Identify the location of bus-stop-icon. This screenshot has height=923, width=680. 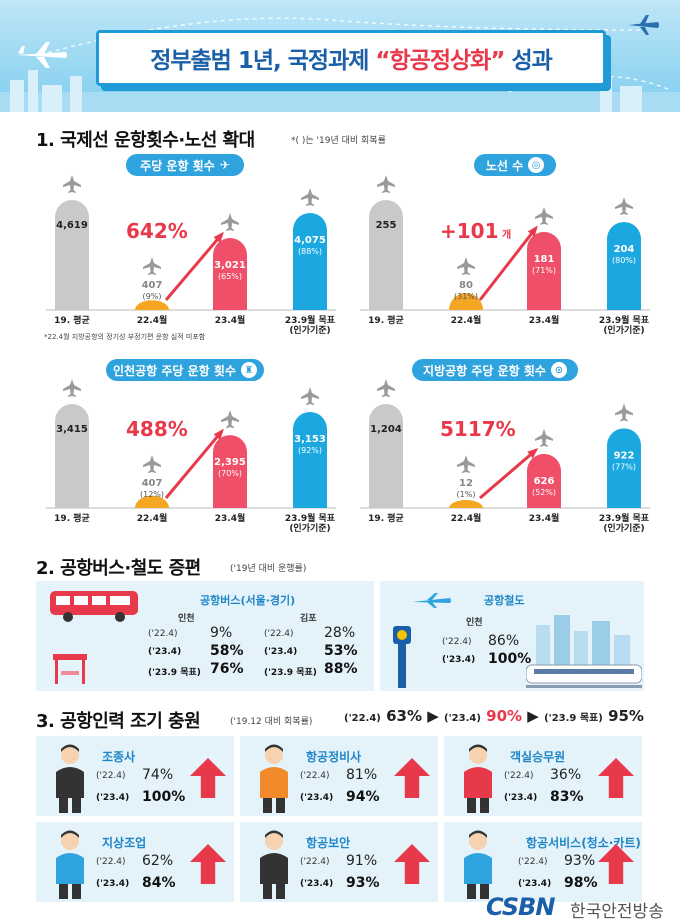
(70, 669).